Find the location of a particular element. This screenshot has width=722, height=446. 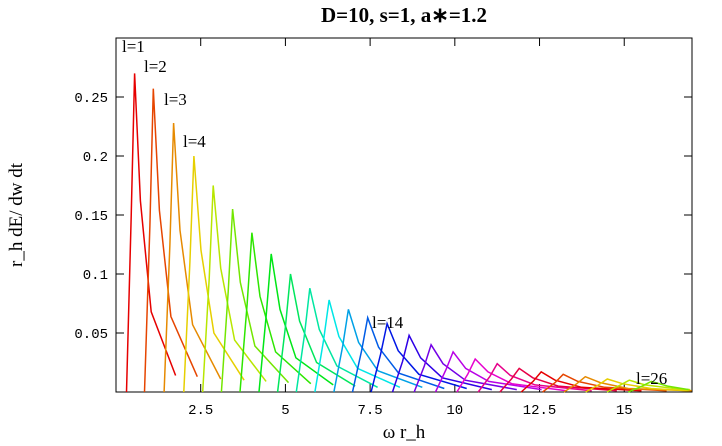

chart-title: D=10, s=1, a∗=1.2 is located at coordinates (404, 15).